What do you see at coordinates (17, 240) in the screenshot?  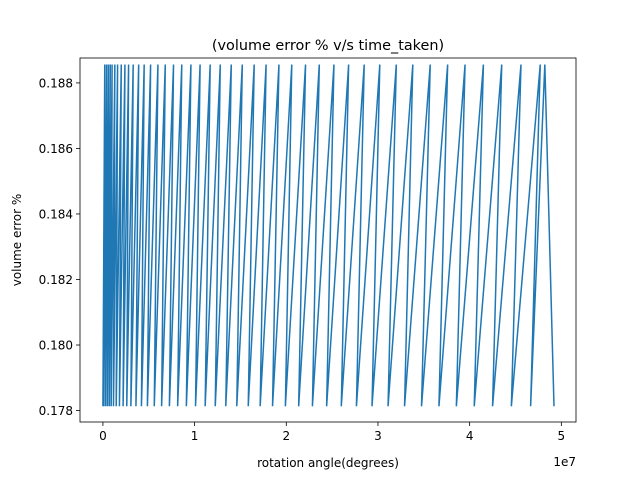 I see `y-axis-label: volume error %` at bounding box center [17, 240].